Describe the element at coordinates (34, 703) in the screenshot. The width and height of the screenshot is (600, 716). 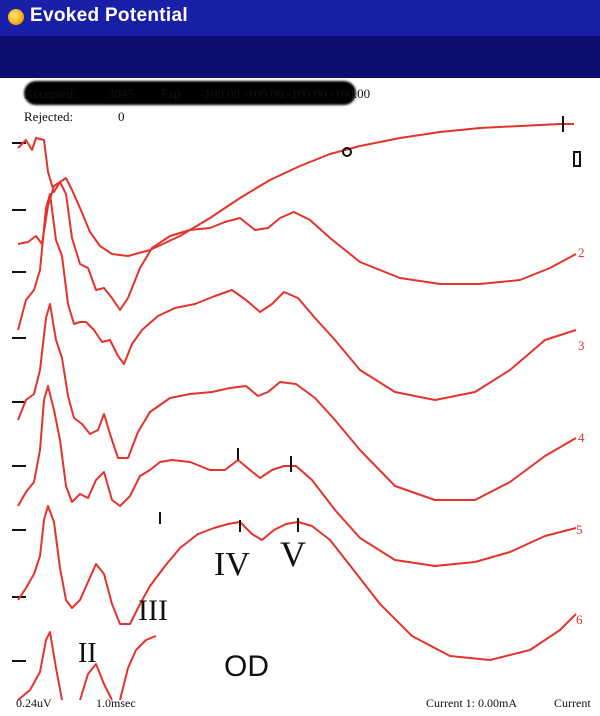
I see `scale-readout: 0.24uV` at that location.